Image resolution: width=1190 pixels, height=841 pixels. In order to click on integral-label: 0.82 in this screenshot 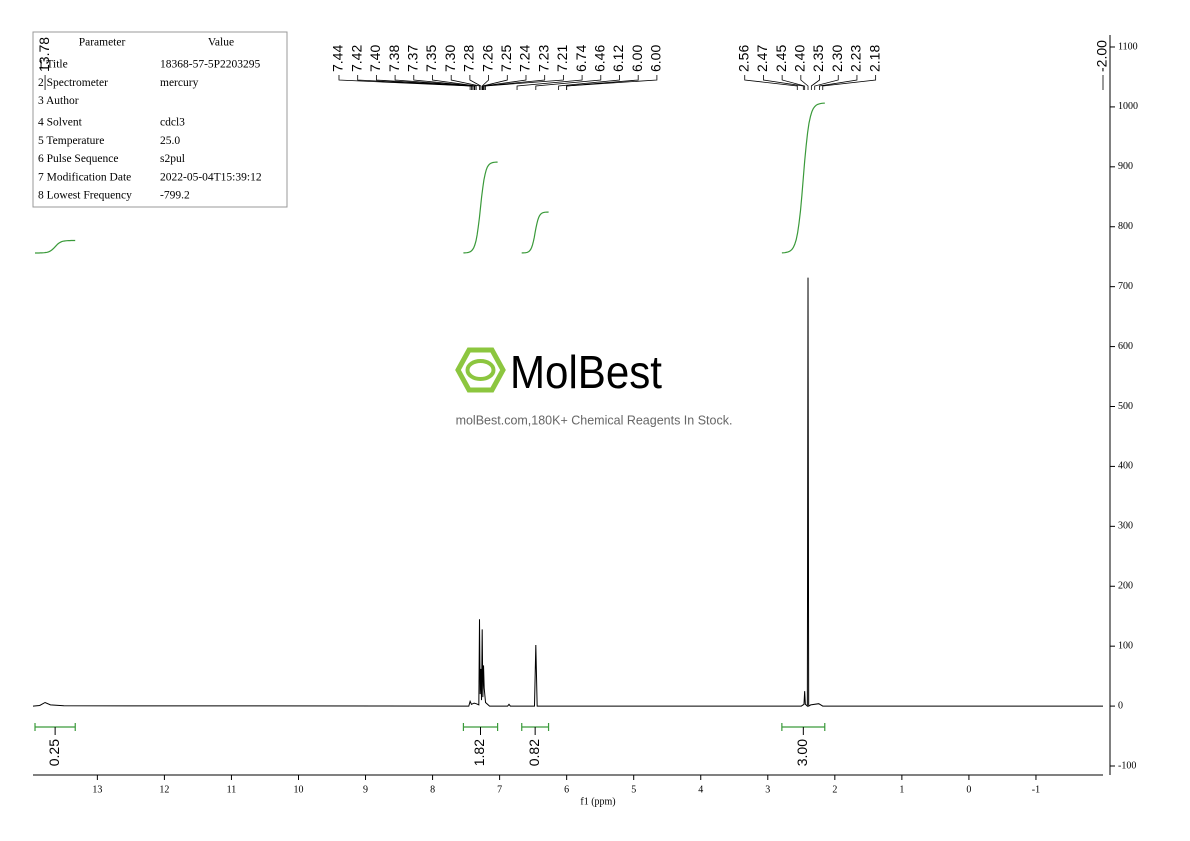, I will do `click(534, 752)`.